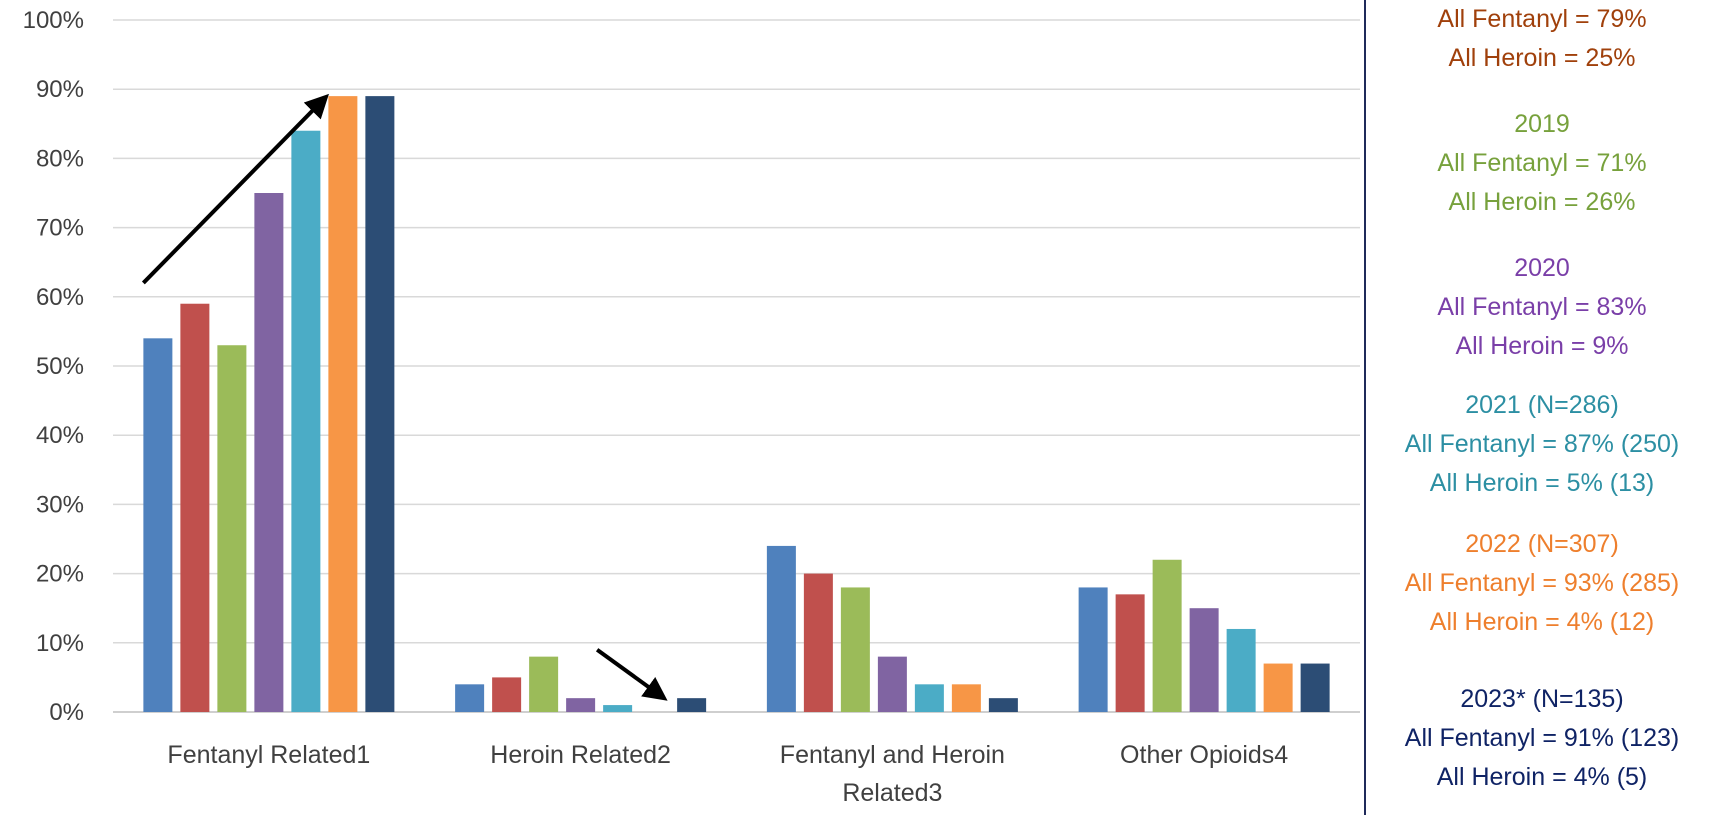 This screenshot has width=1716, height=815. What do you see at coordinates (60, 643) in the screenshot?
I see `y-tick-label: 10%` at bounding box center [60, 643].